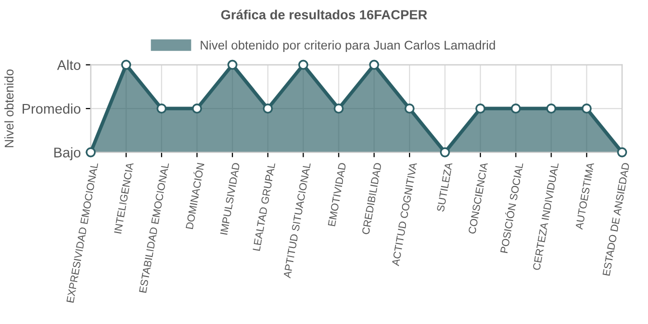 The width and height of the screenshot is (648, 324). Describe the element at coordinates (545, 216) in the screenshot. I see `x-tick-label: CERTEZA INDIVIDUAL` at that location.